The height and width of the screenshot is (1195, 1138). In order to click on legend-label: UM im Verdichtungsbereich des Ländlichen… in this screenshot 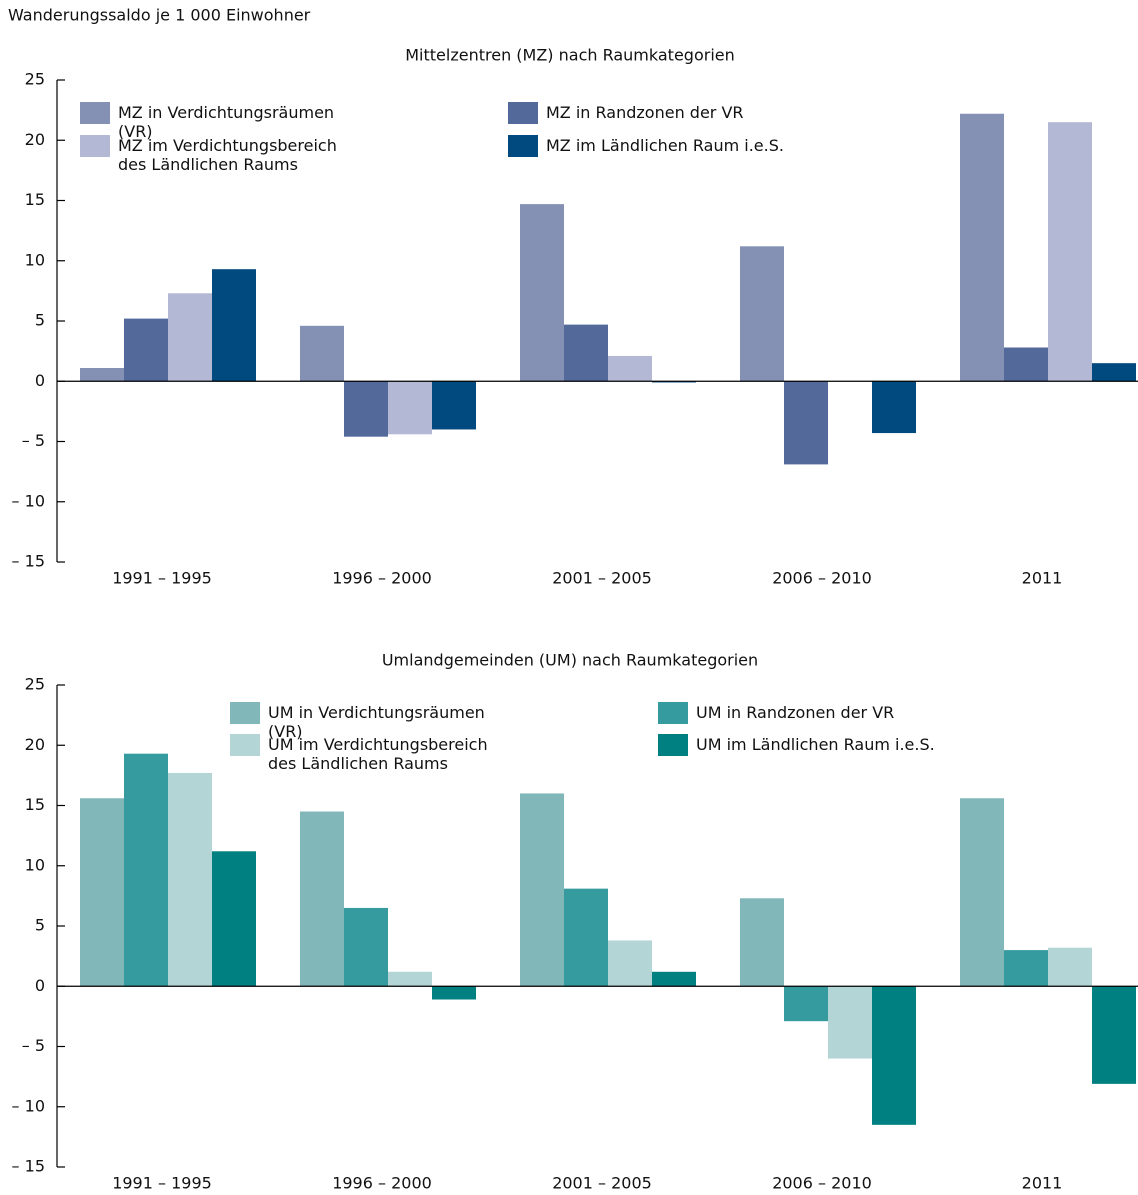, I will do `click(378, 754)`.